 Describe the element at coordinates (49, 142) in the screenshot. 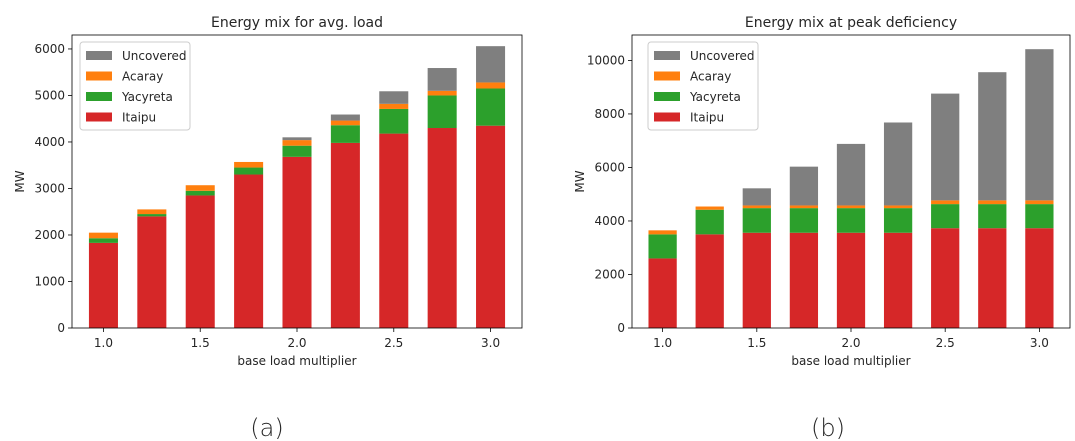

I see `chart-a-ytick-label: 4000` at that location.